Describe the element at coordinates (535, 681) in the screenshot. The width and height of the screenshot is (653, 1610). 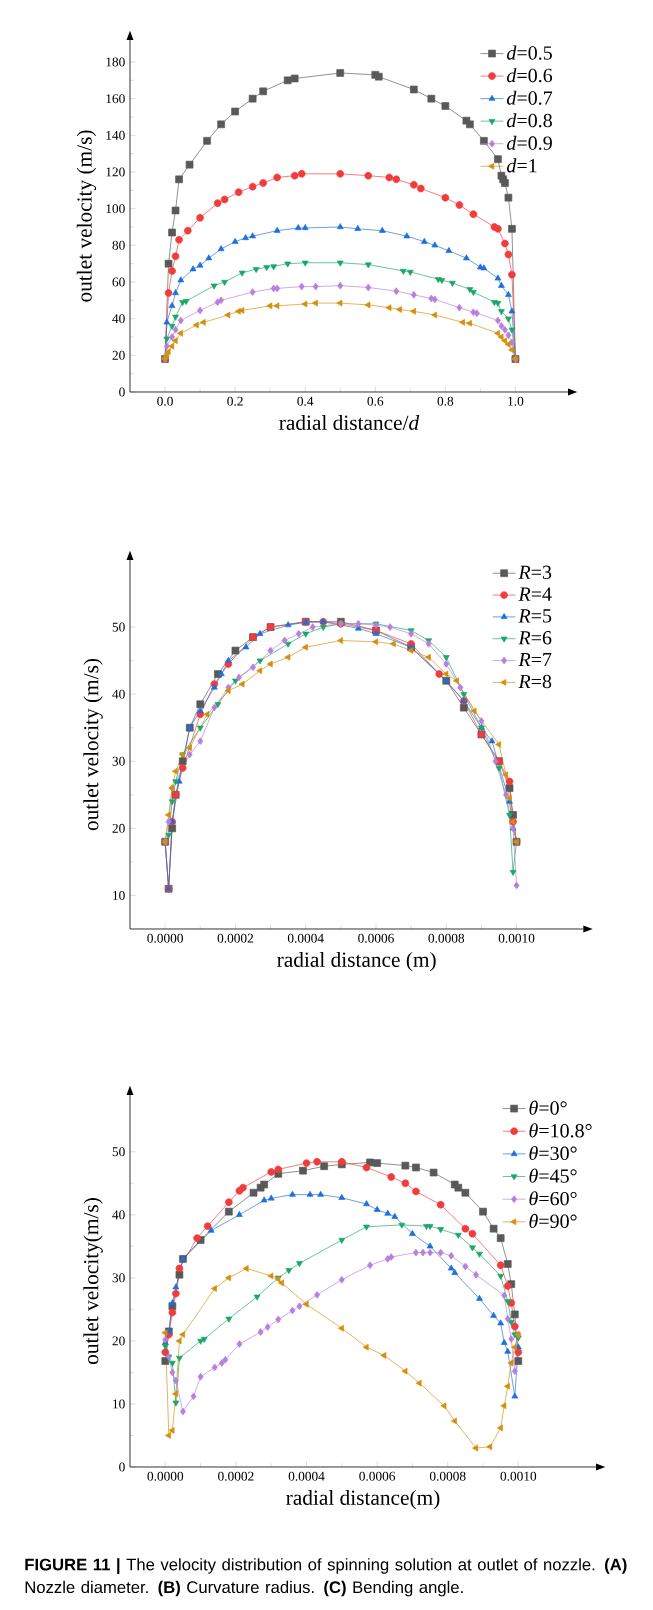
I see `legend-label: R=8` at that location.